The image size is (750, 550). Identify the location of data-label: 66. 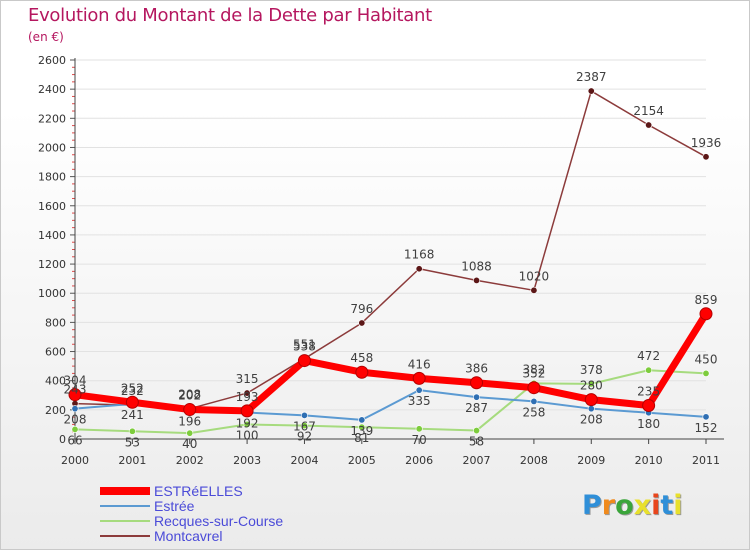
(74, 440).